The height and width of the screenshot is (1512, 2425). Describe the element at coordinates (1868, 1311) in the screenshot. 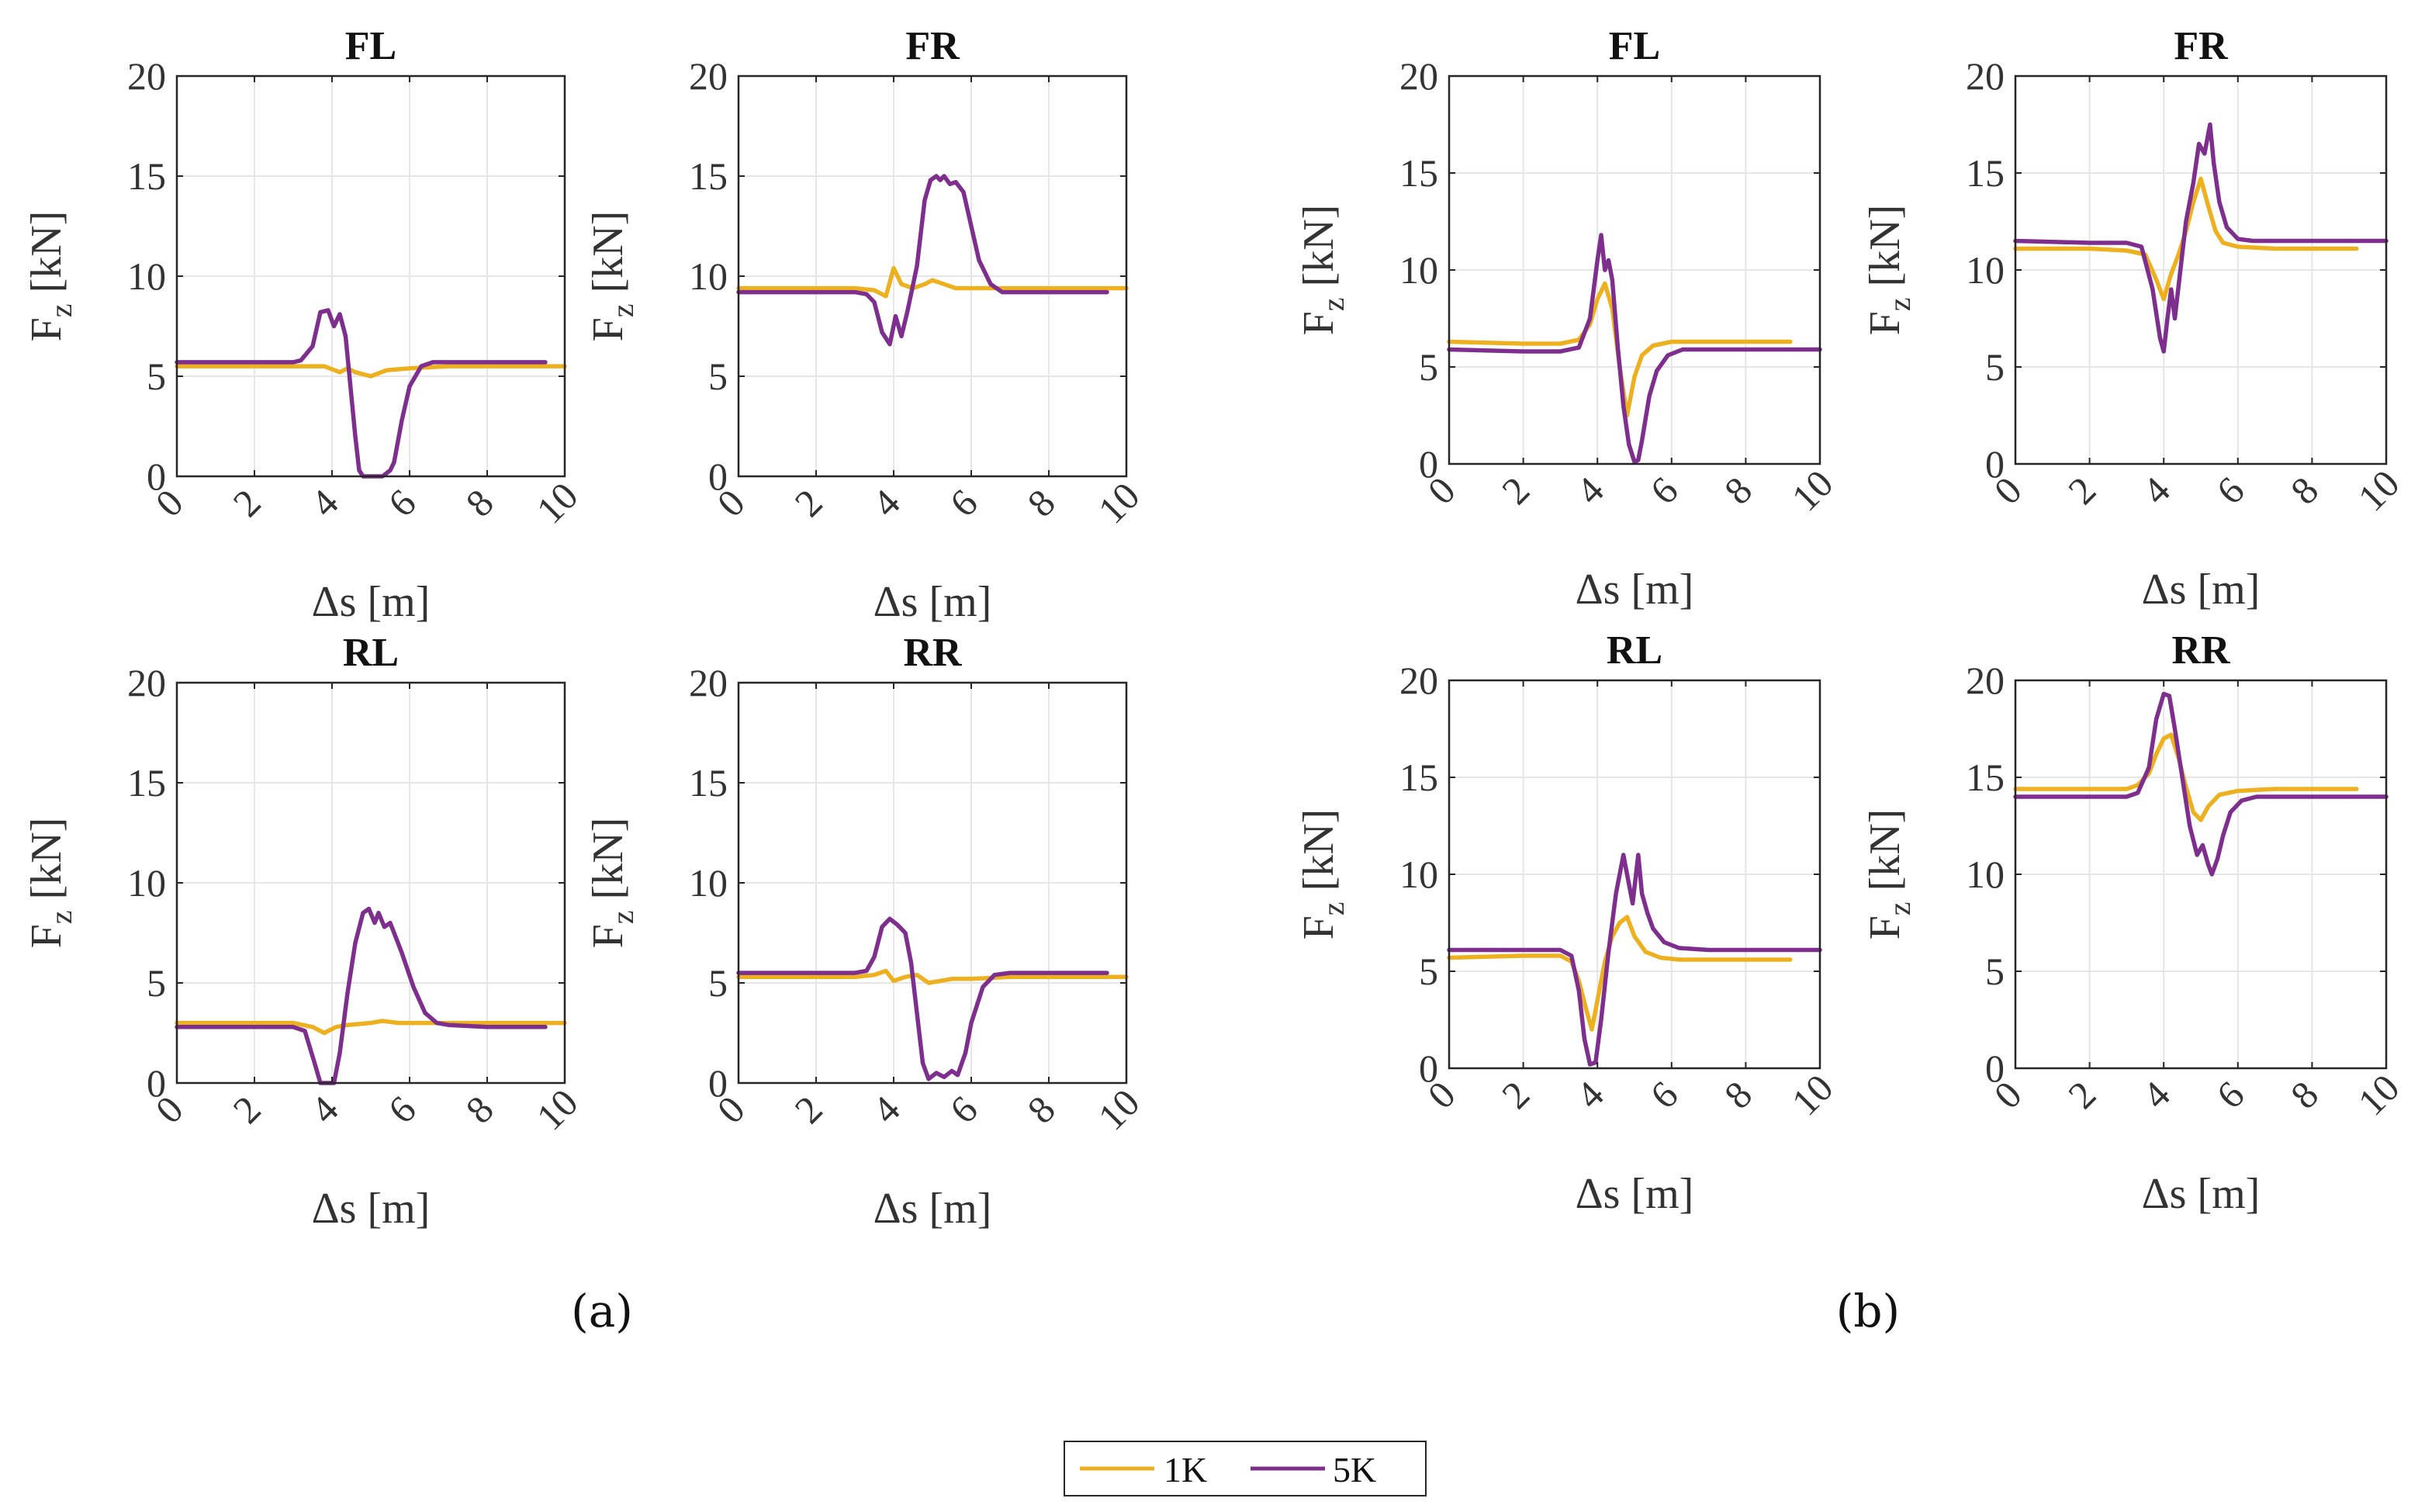

I see `panel-label-b: (b)` at that location.